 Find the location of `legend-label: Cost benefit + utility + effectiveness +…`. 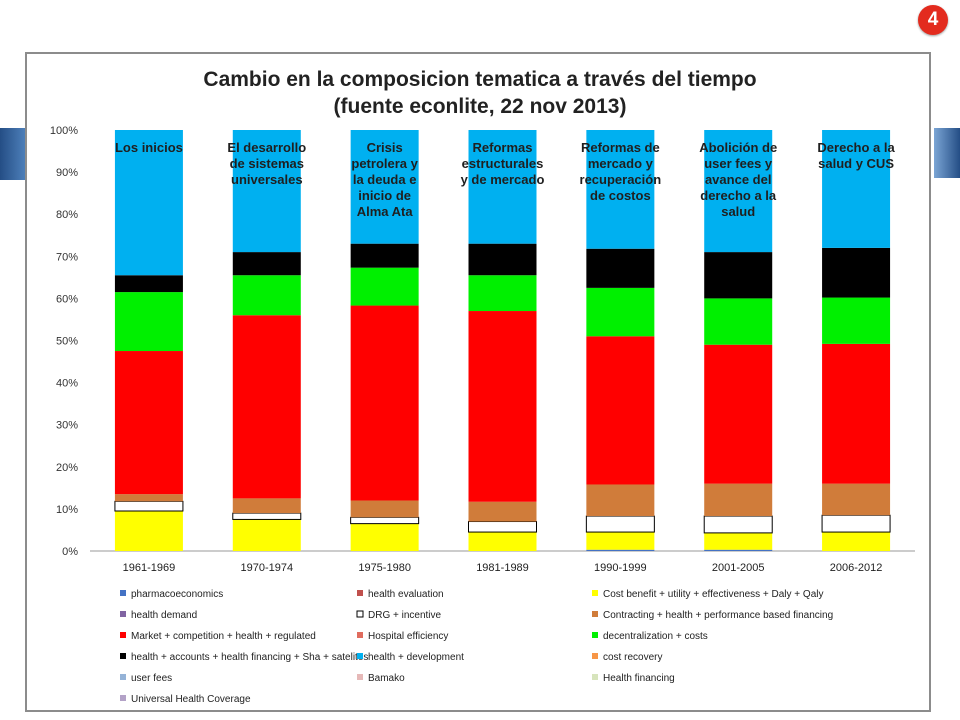

legend-label: Cost benefit + utility + effectiveness +… is located at coordinates (713, 594).